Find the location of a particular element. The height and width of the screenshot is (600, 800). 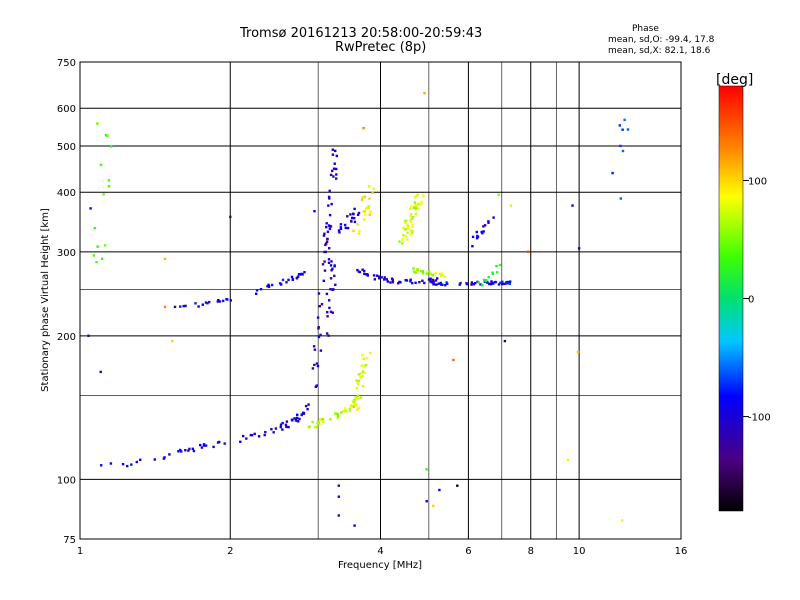

colorbar is located at coordinates (731, 298).